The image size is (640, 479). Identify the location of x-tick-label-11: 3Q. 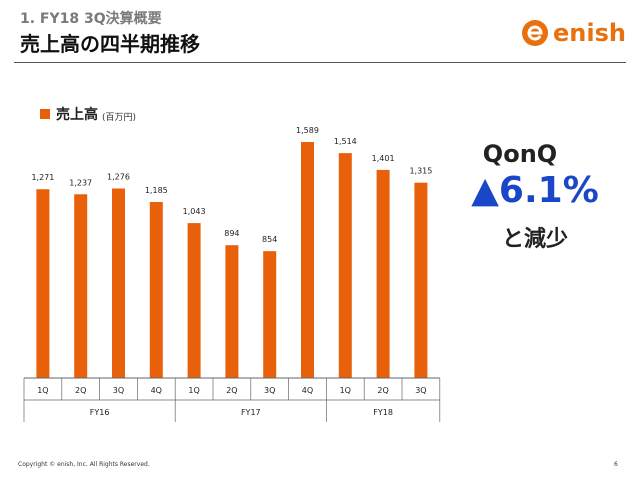
(420, 390).